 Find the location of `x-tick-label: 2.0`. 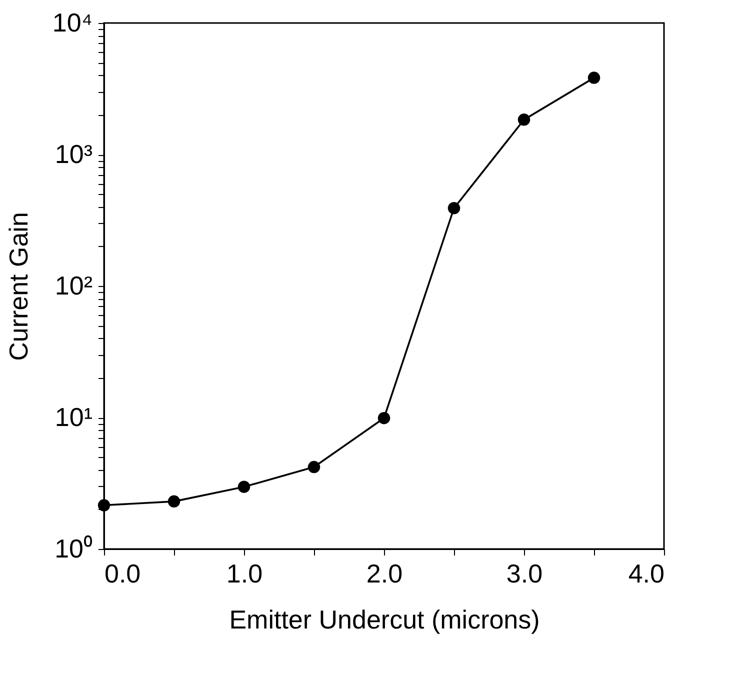

x-tick-label: 2.0 is located at coordinates (384, 573).